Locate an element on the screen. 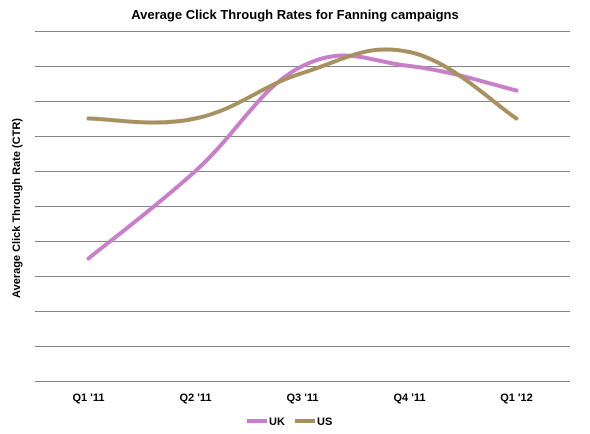  series-line-us is located at coordinates (302, 86).